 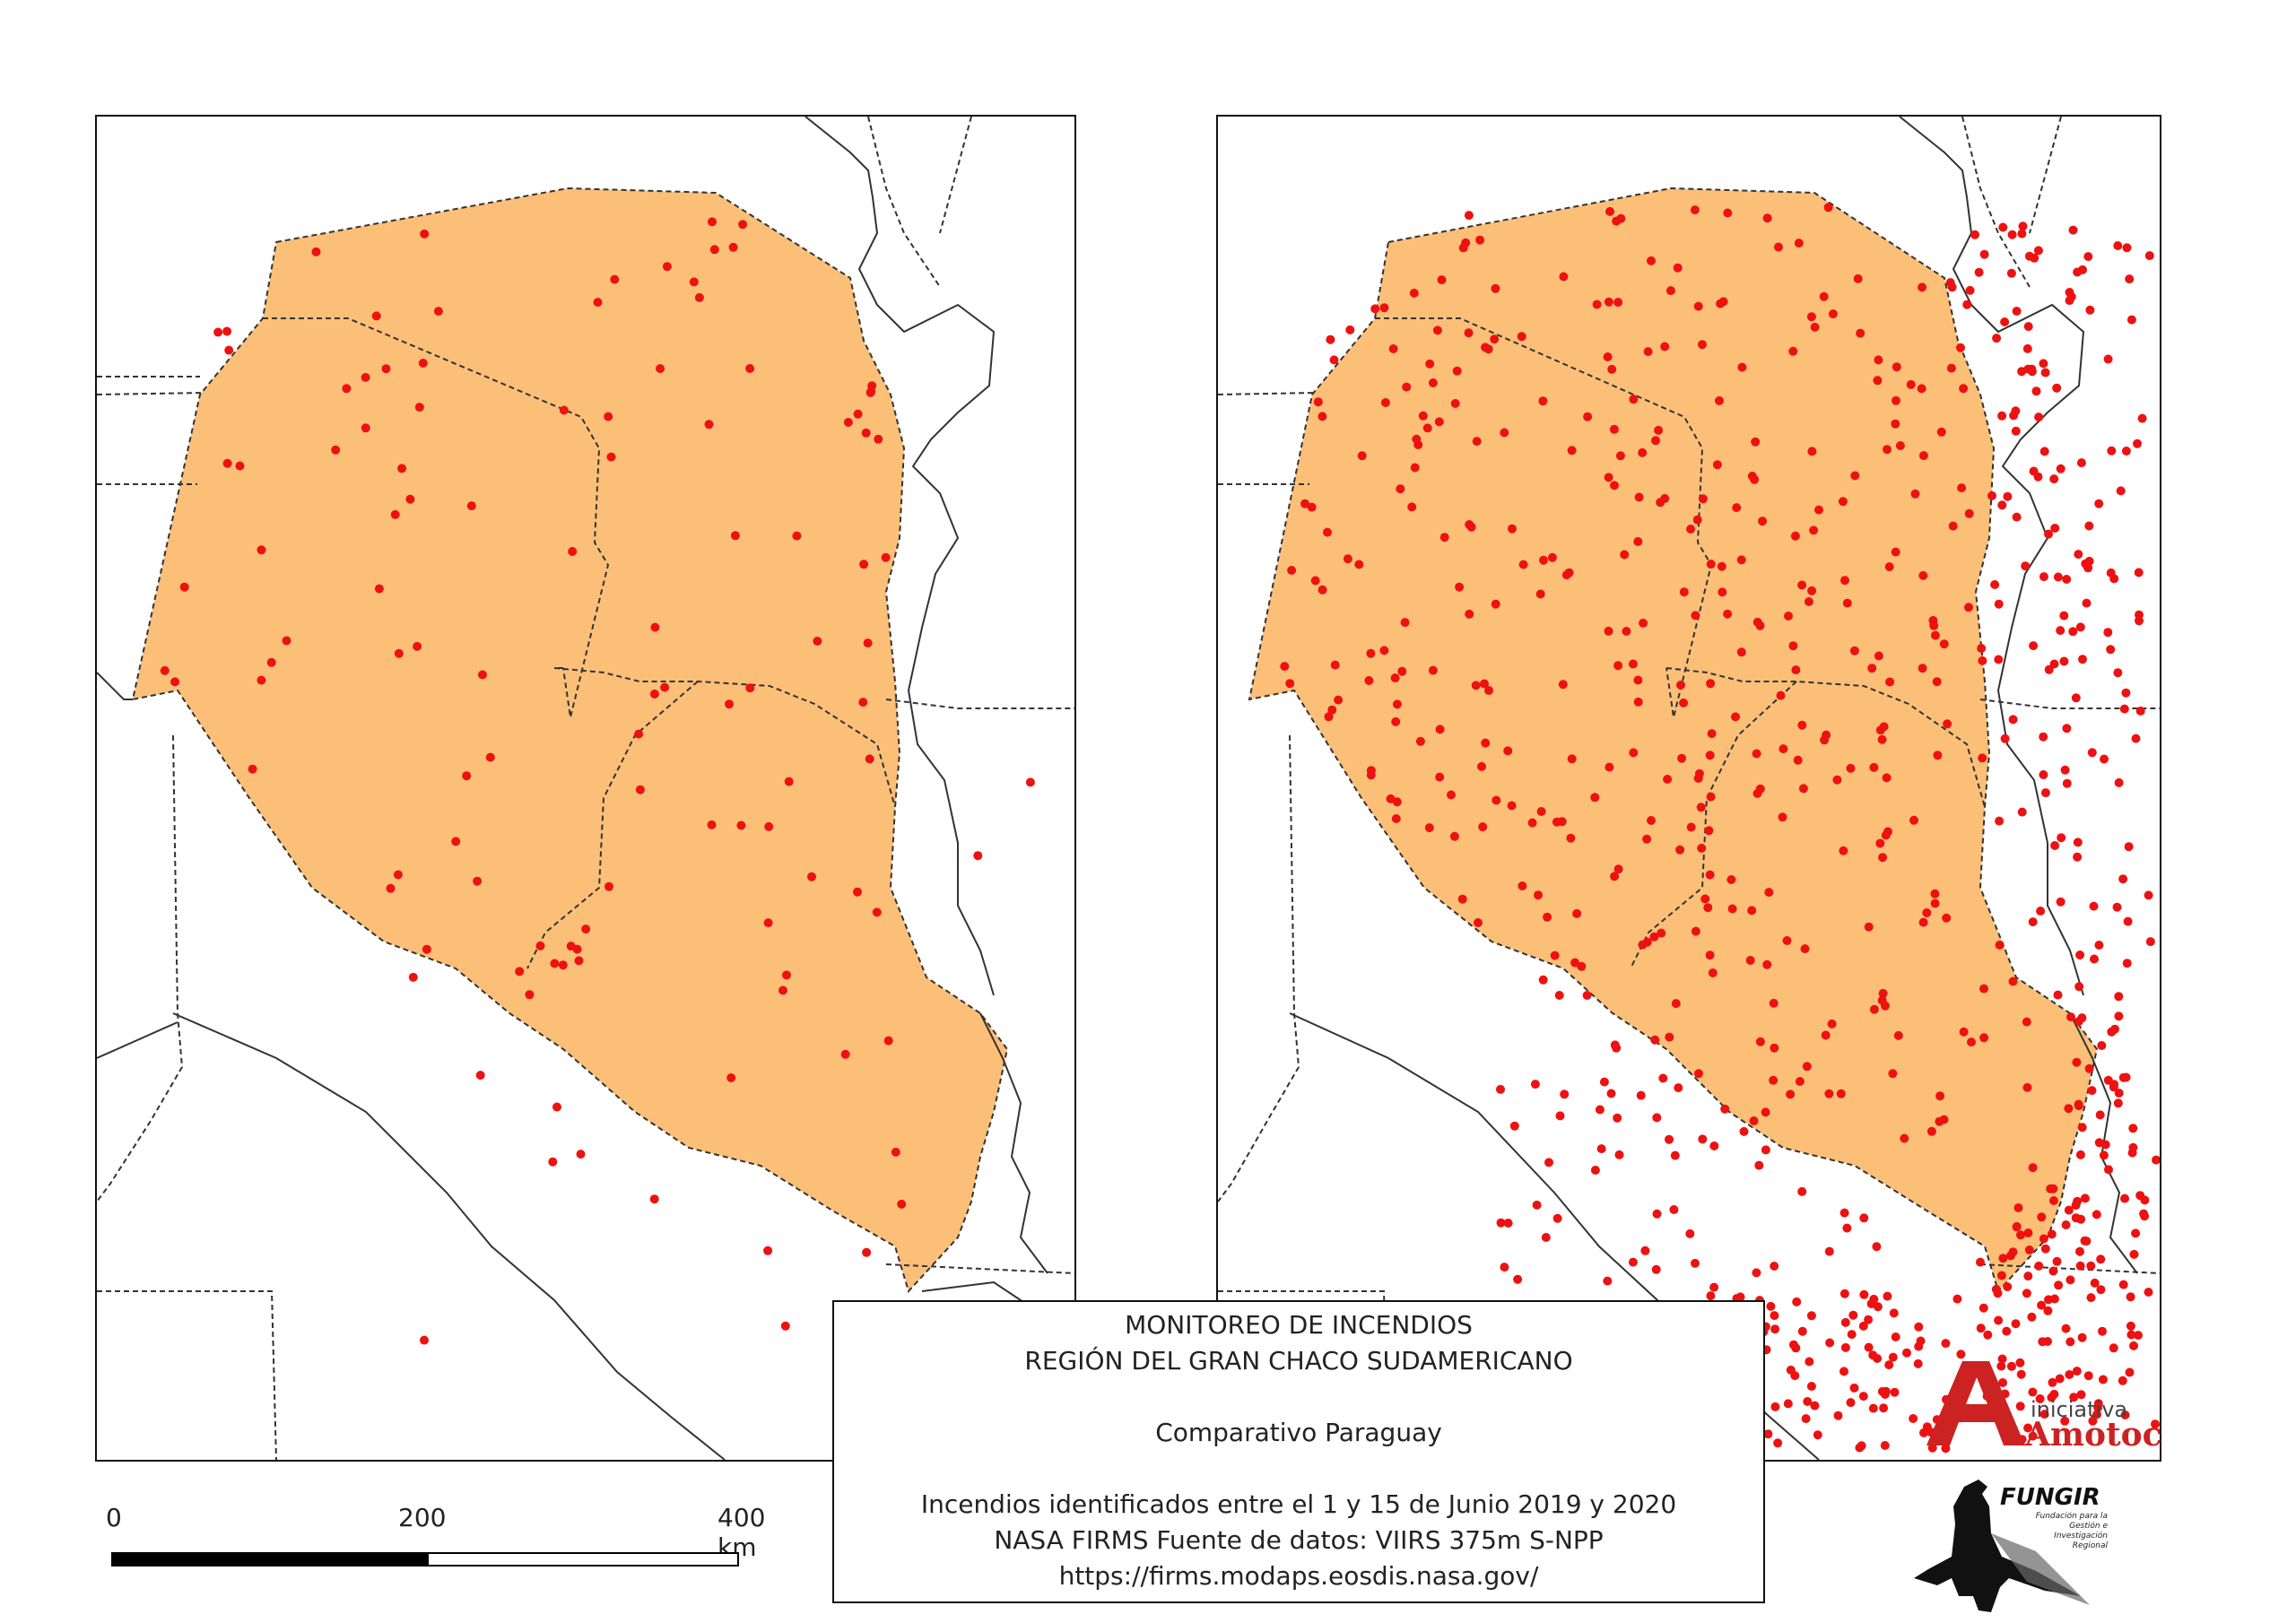 I want to click on river-line, so click(x=1013, y=1143).